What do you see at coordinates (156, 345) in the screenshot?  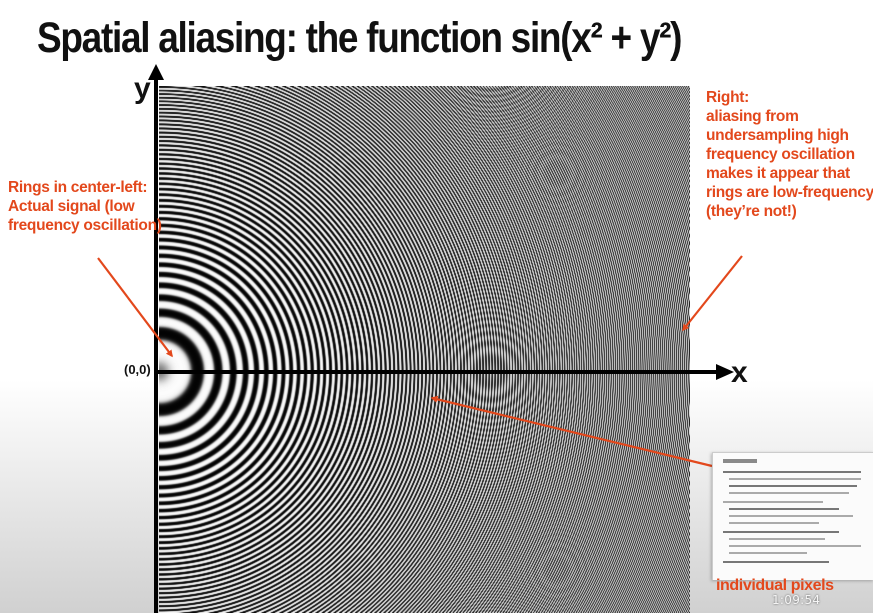 I see `y-axis` at bounding box center [156, 345].